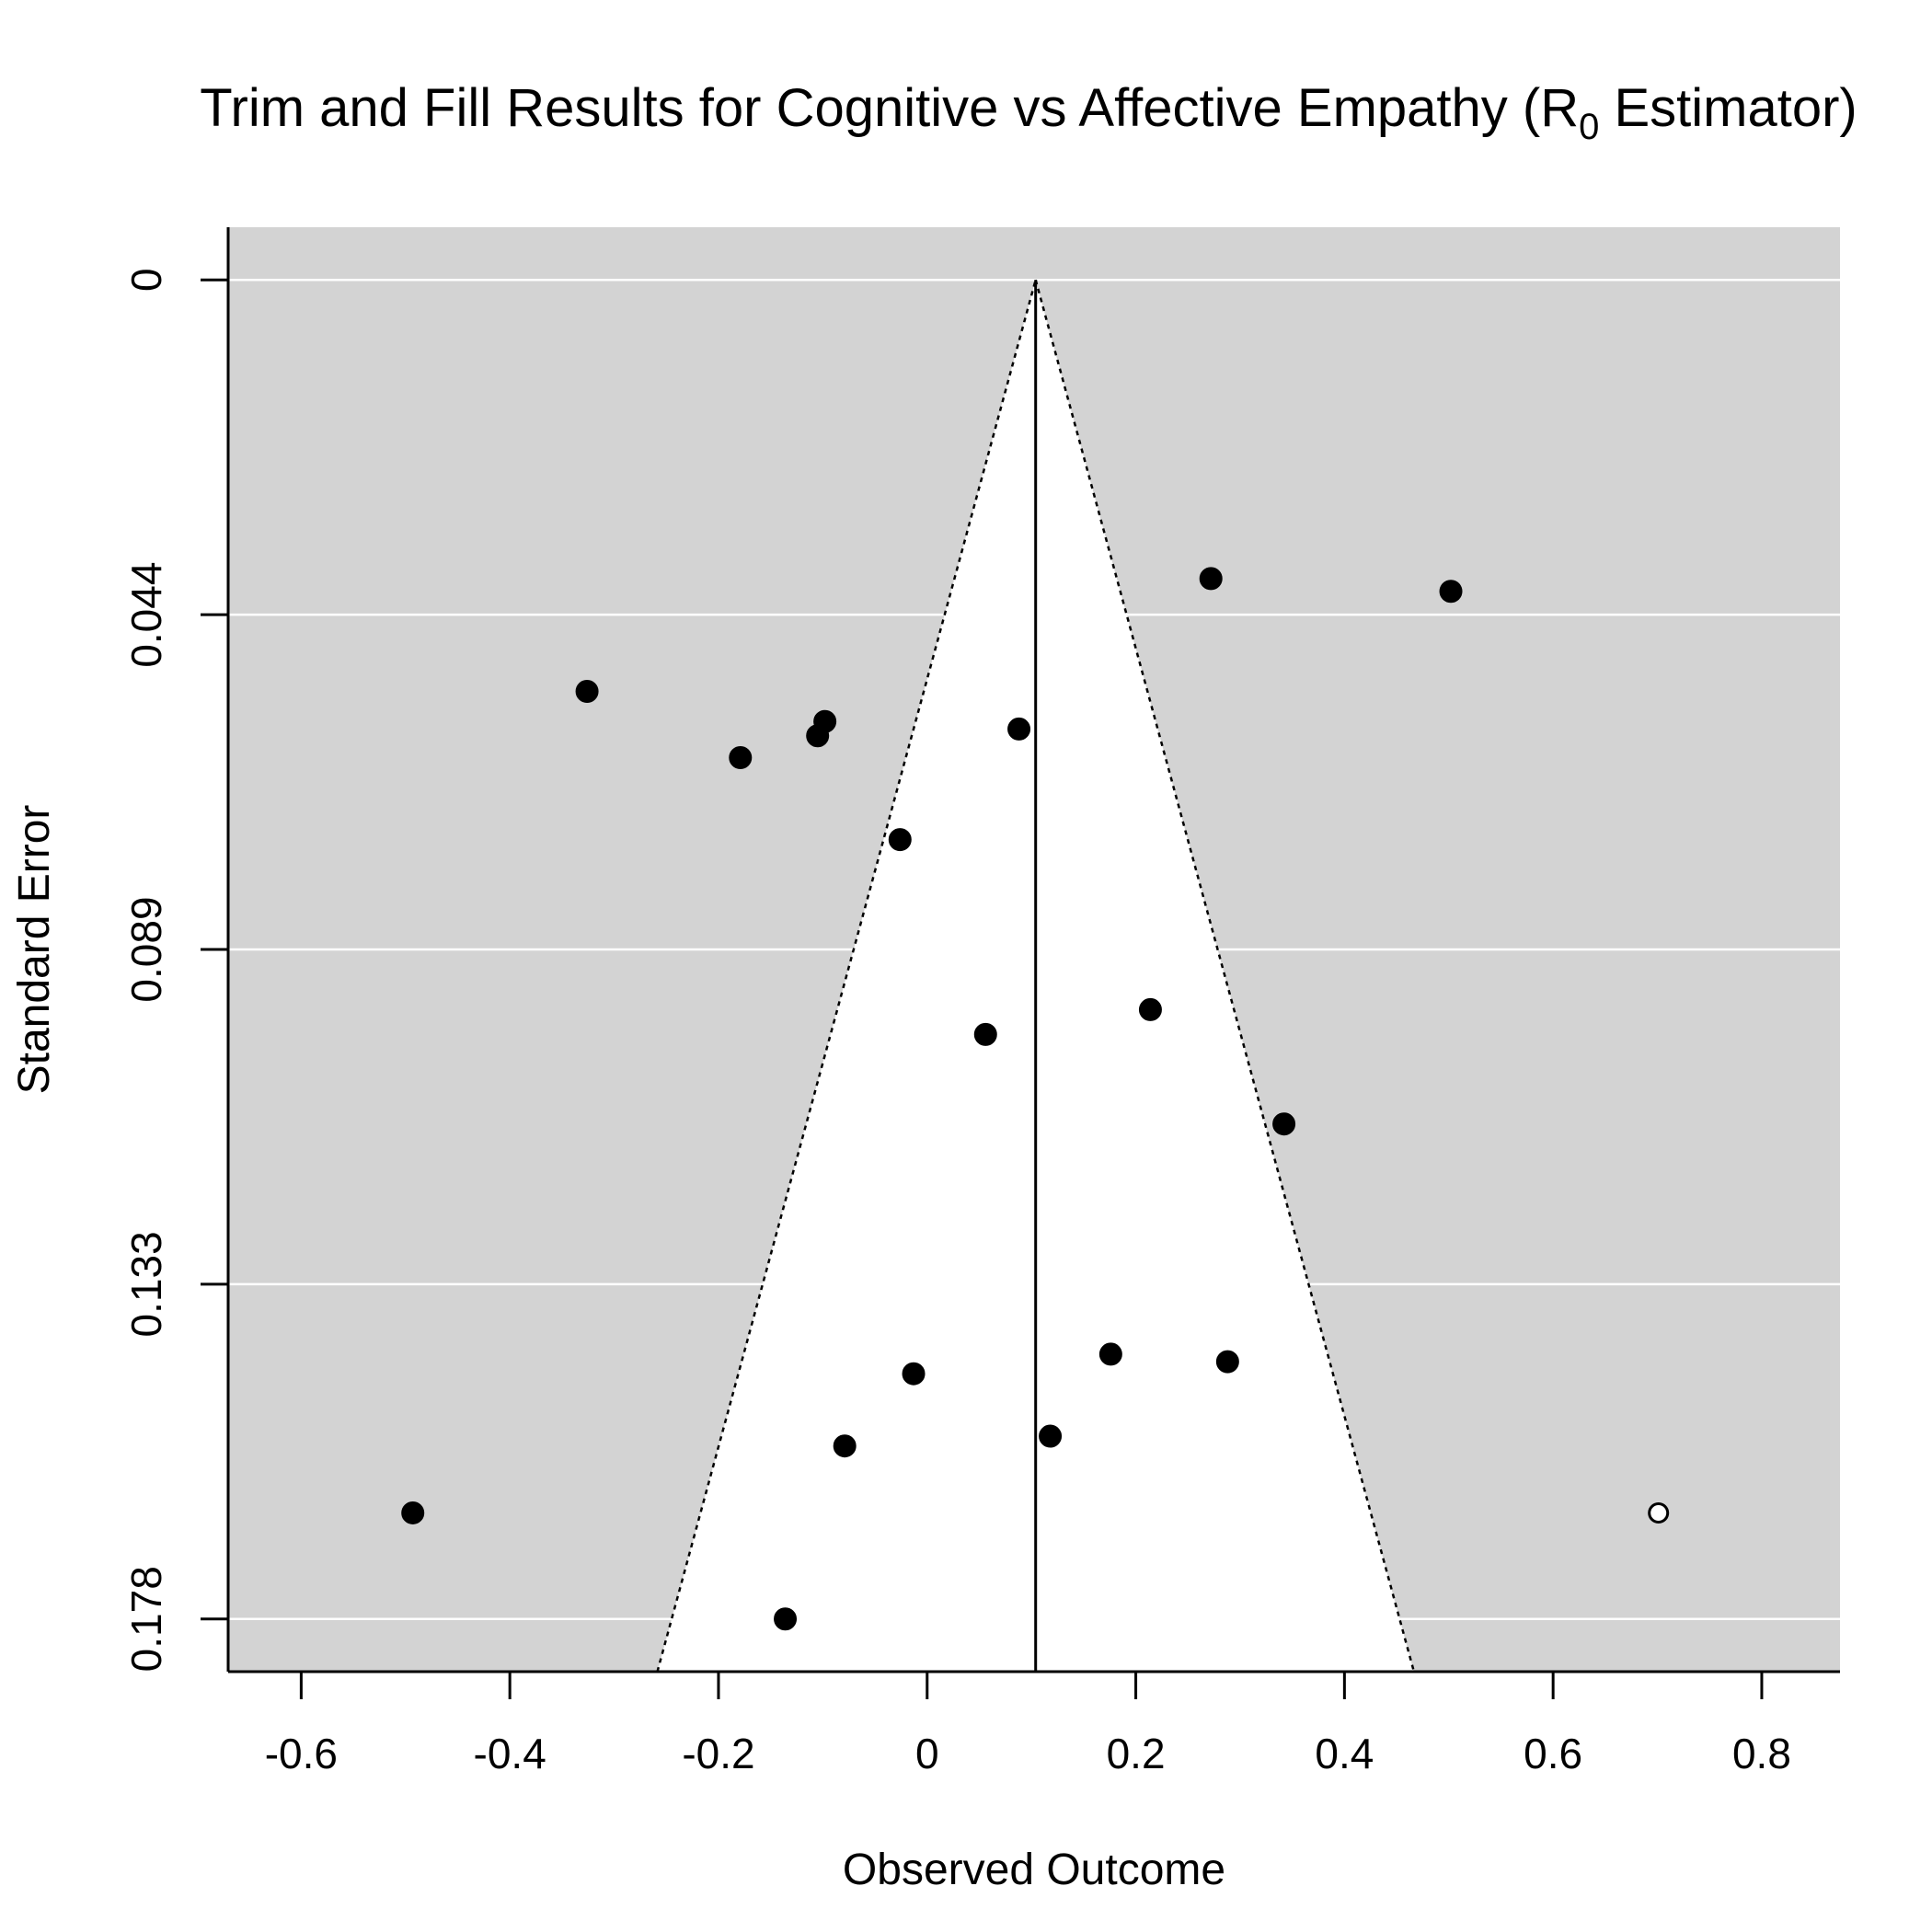 The image size is (1932, 1932). What do you see at coordinates (146, 280) in the screenshot?
I see `y-tick-label-0: 0` at bounding box center [146, 280].